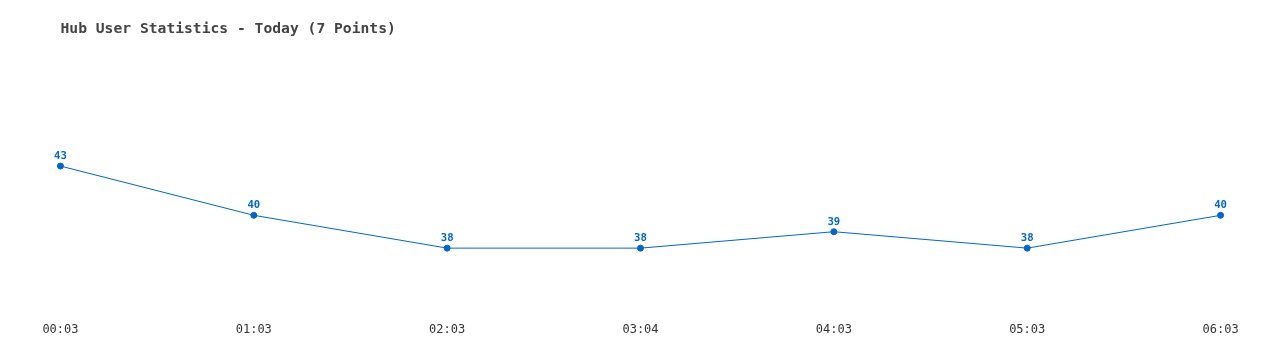 The image size is (1280, 350). I want to click on x-tick-label: 02:03, so click(447, 328).